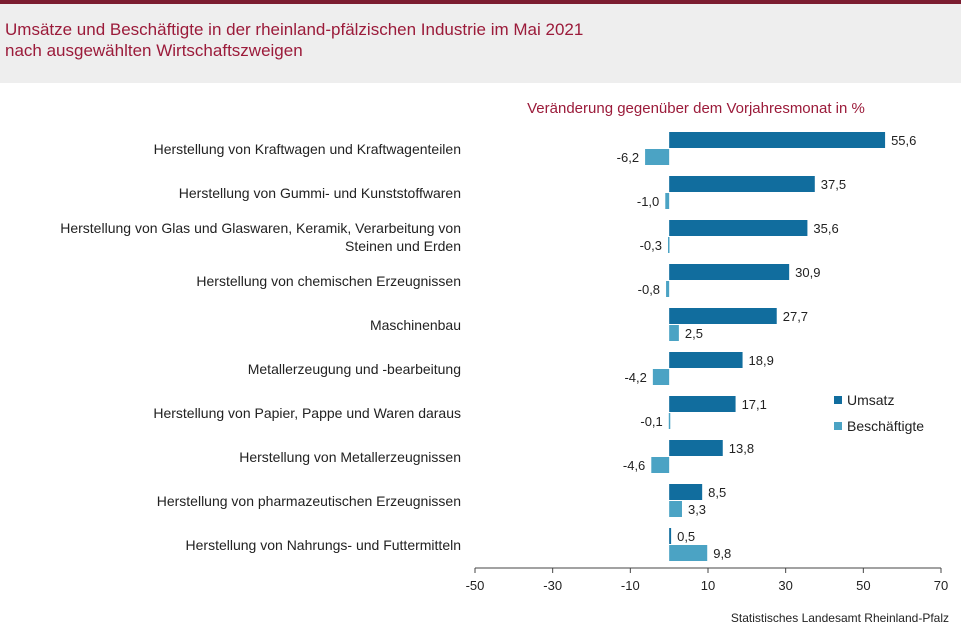  Describe the element at coordinates (354, 369) in the screenshot. I see `category-label: Metallerzeugung und -bearbeitung` at that location.